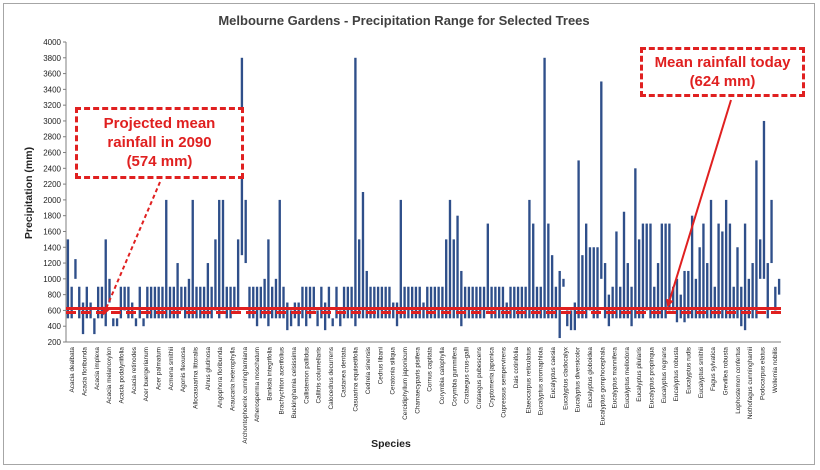  What do you see at coordinates (294, 383) in the screenshot?
I see `x-tick-label: Buckinghamia celsissima` at bounding box center [294, 383].